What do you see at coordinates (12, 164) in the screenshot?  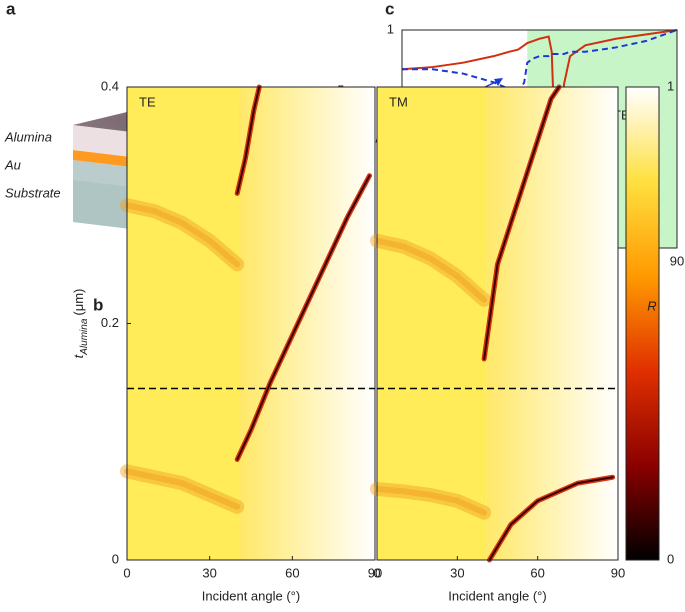 I see `layer-label: Au` at bounding box center [12, 164].